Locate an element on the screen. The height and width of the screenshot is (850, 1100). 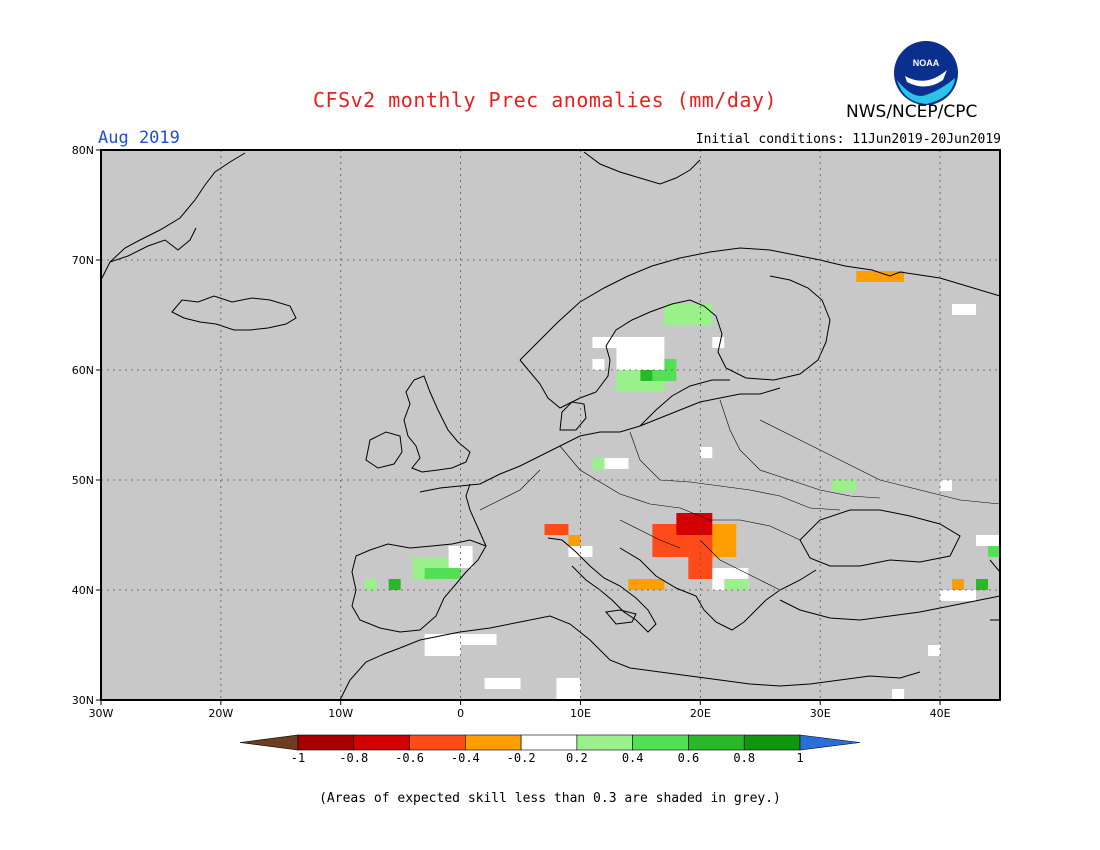
lon-label: 20W is located at coordinates (220, 713).